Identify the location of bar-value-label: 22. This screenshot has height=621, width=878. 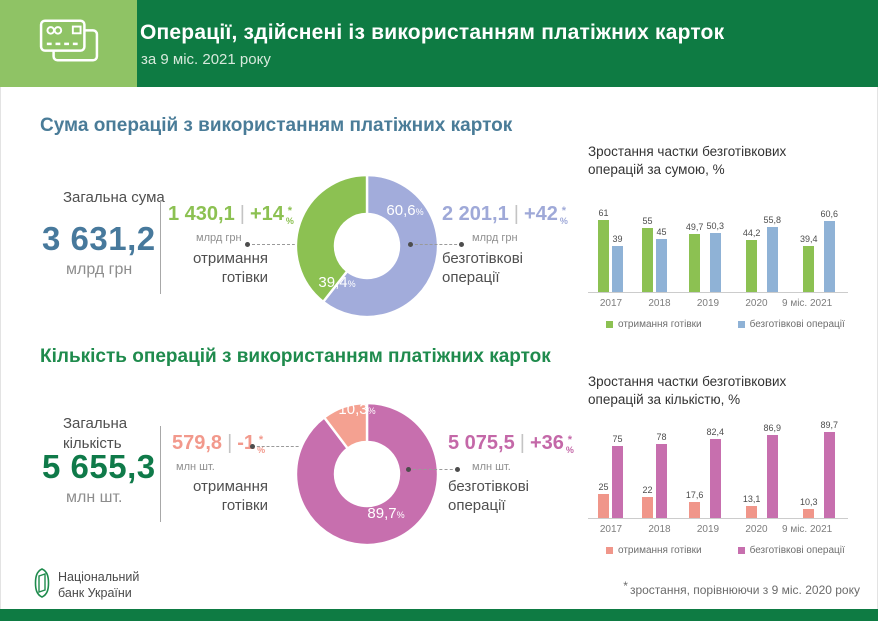
(647, 490).